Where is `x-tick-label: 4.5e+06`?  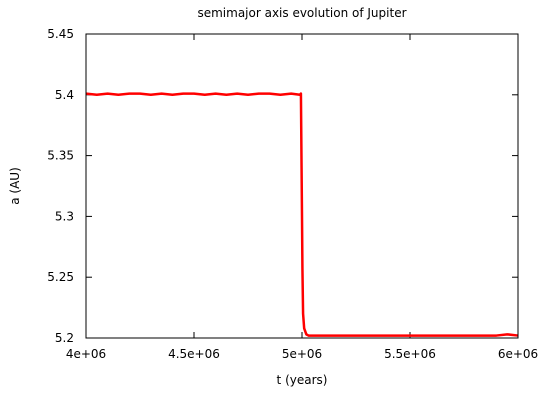 x-tick-label: 4.5e+06 is located at coordinates (194, 354).